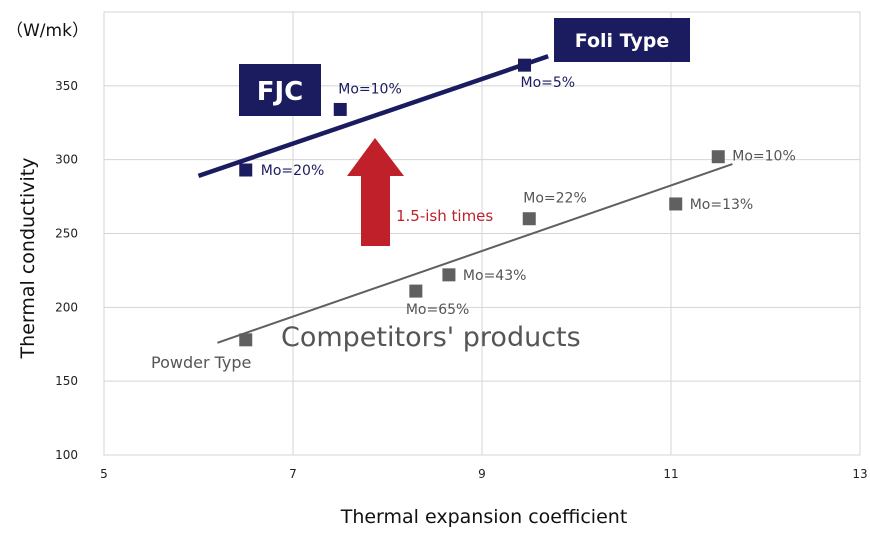 The image size is (870, 535). Describe the element at coordinates (859, 474) in the screenshot. I see `x-tick-label: 13` at that location.